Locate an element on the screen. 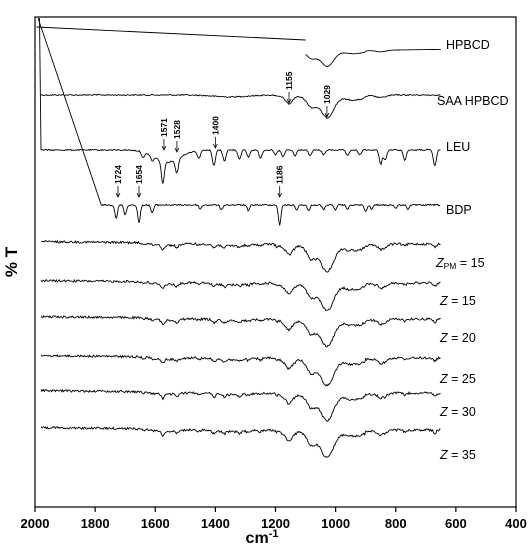 This screenshot has height=550, width=531. x-axis-title: cm-1 is located at coordinates (262, 537).